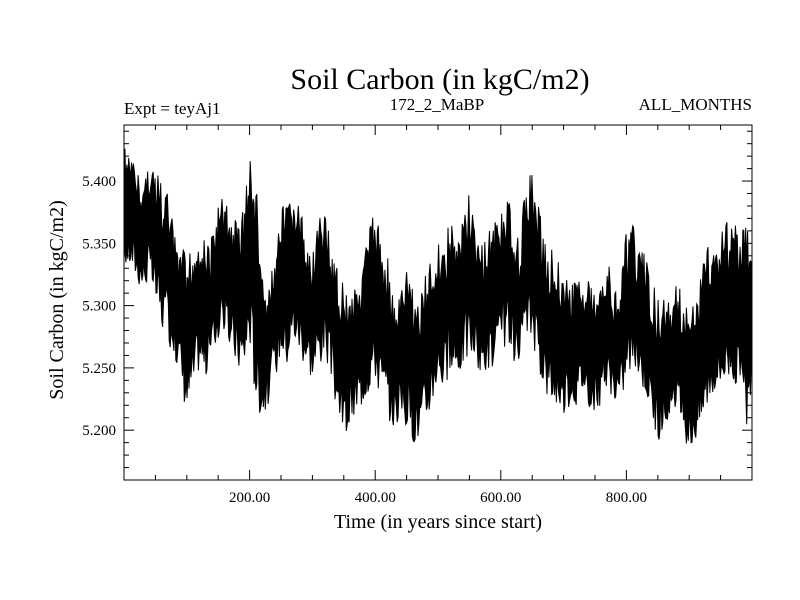 This screenshot has width=800, height=600. I want to click on y-axis-label: Soil Carbon (in kgC/m2), so click(57, 299).